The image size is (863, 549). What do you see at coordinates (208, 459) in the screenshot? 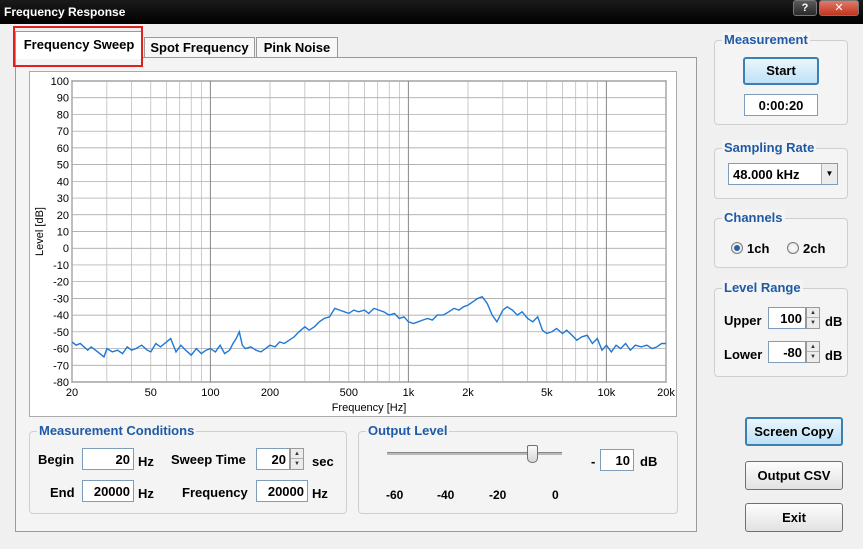
I see `sweep-time-label: Sweep Time` at bounding box center [208, 459].